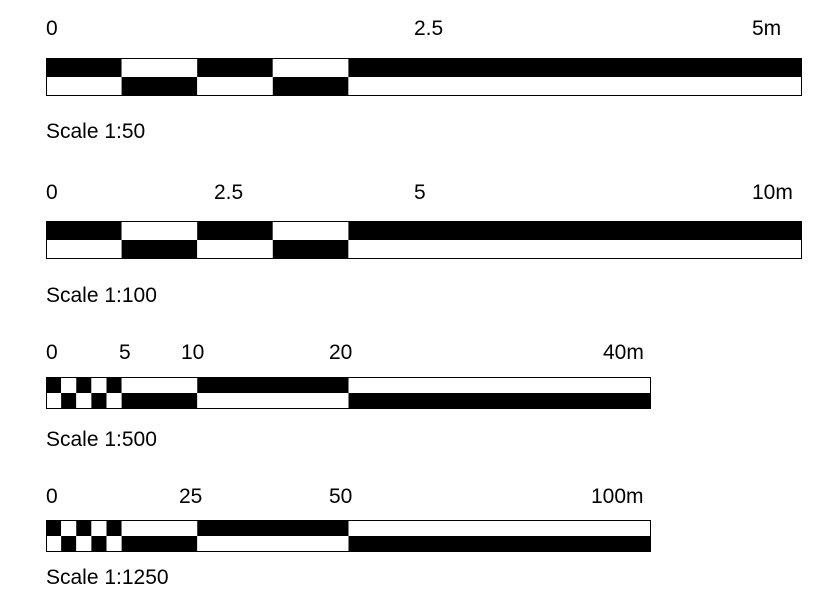  What do you see at coordinates (101, 439) in the screenshot?
I see `scale-caption: Scale 1:500` at bounding box center [101, 439].